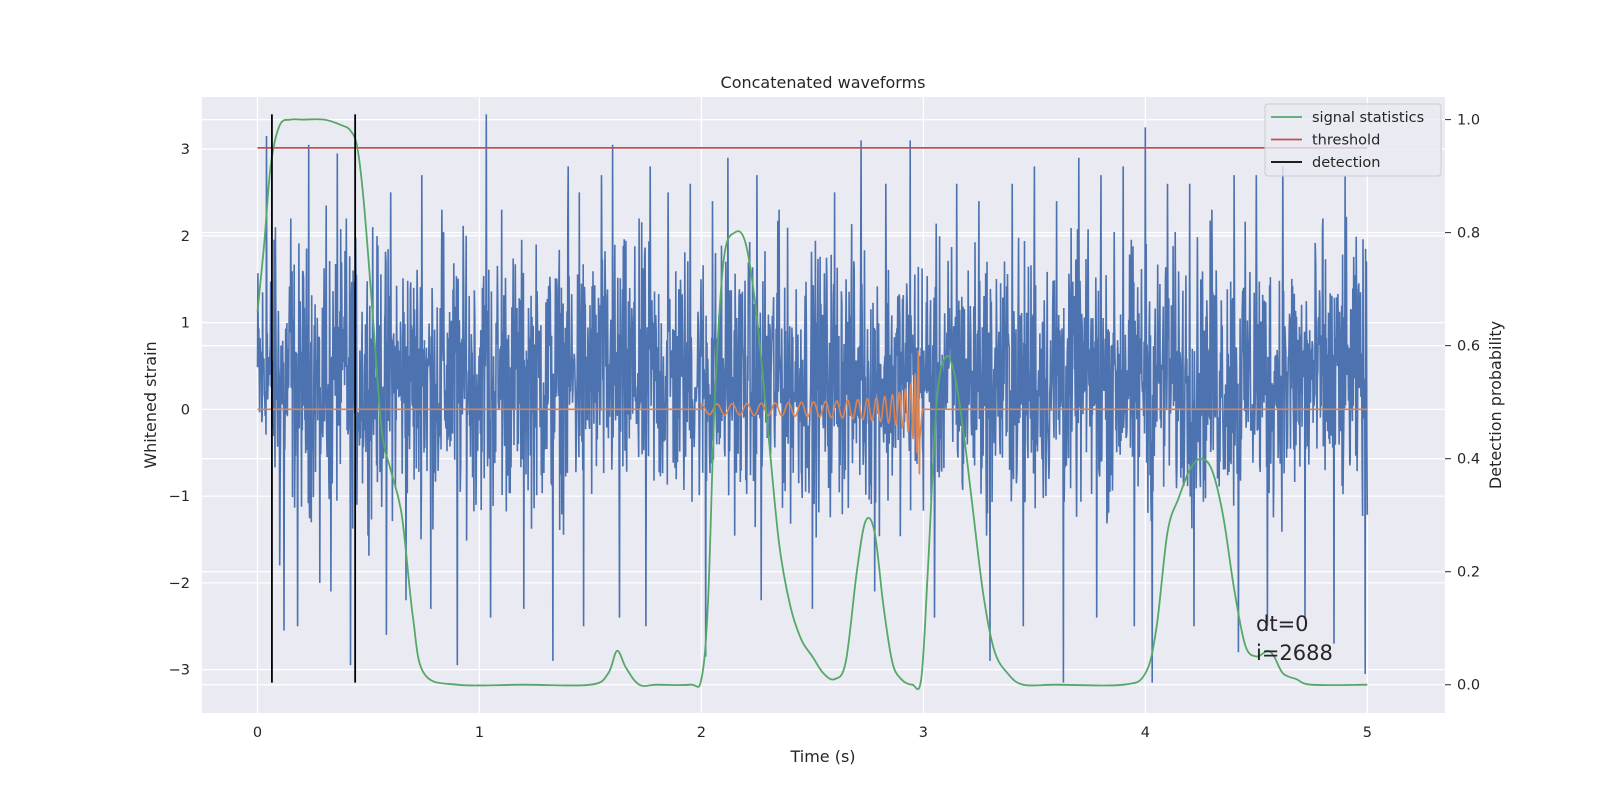 The width and height of the screenshot is (1600, 805). What do you see at coordinates (257, 733) in the screenshot?
I see `x-tick-label: 0` at bounding box center [257, 733].